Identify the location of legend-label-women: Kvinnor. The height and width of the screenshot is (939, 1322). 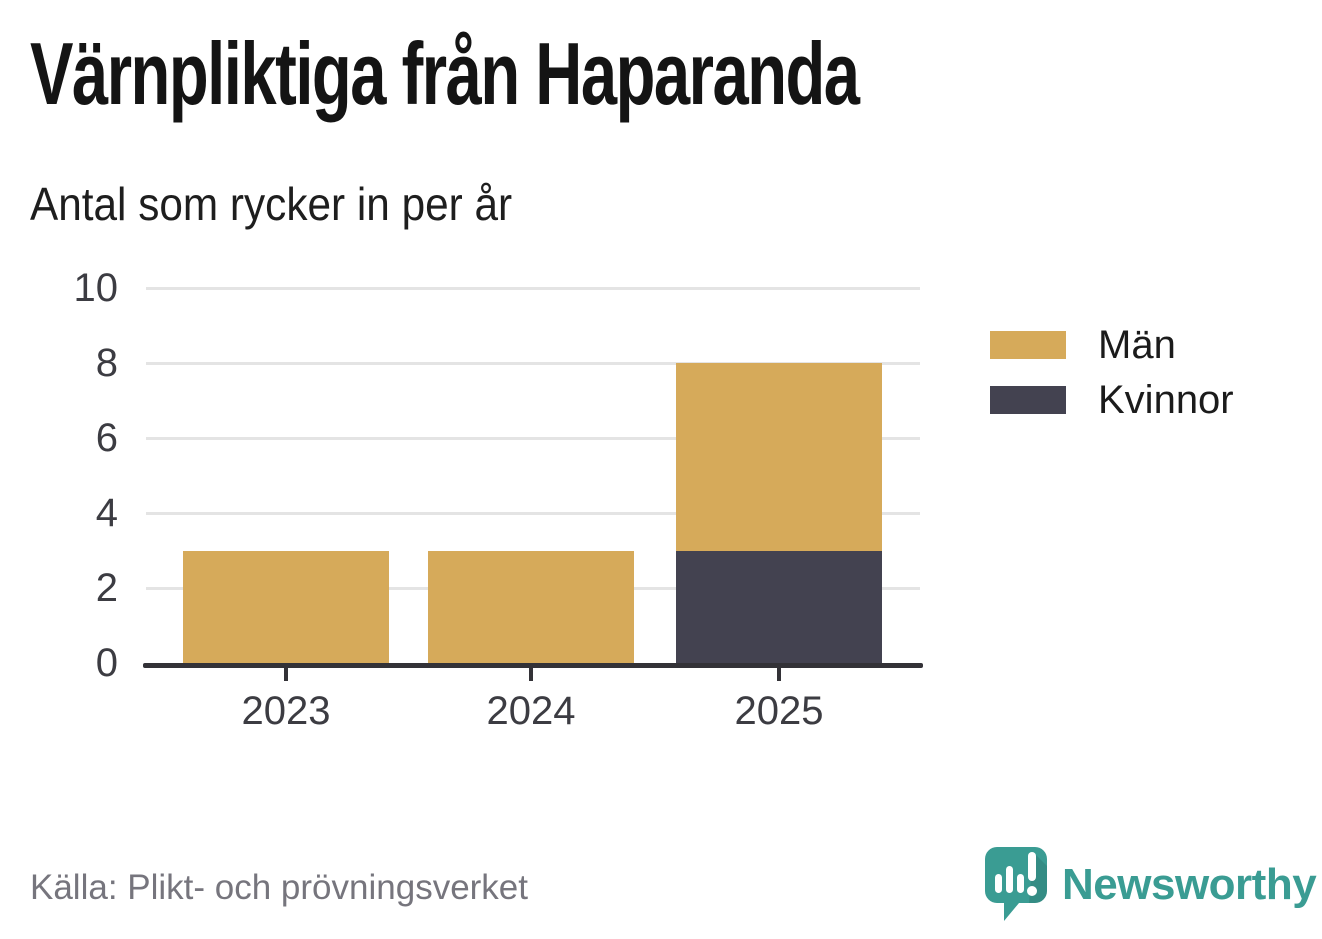
(1166, 399).